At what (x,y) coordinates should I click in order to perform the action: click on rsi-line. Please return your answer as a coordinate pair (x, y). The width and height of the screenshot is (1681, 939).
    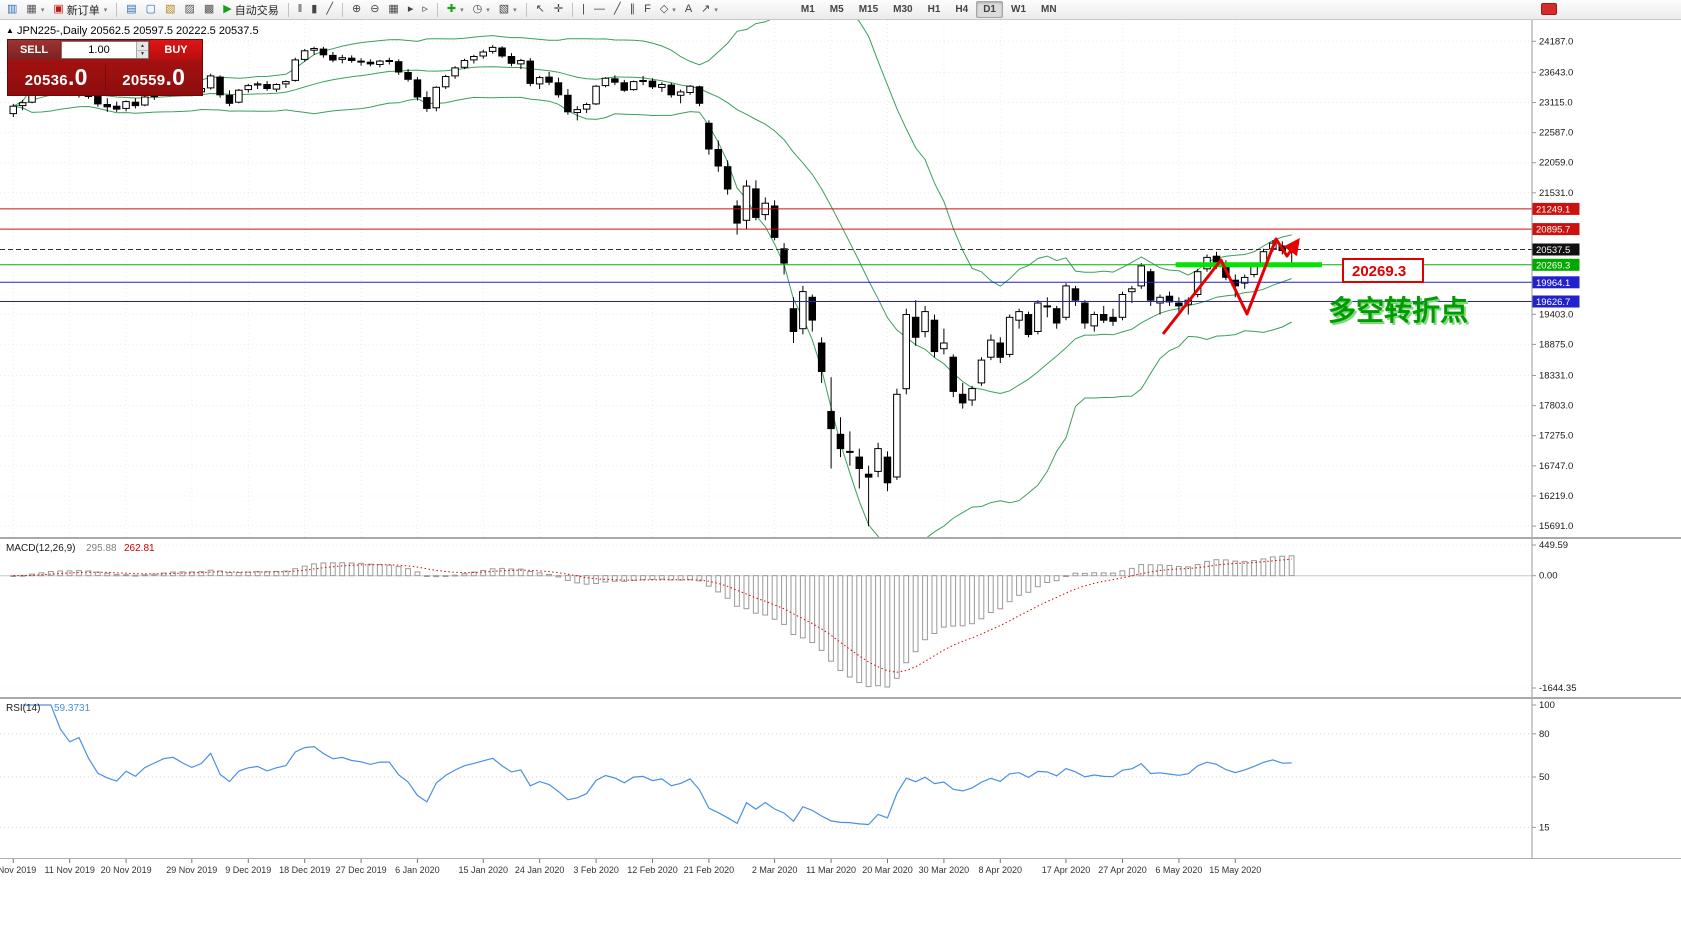
    Looking at the image, I should click on (657, 765).